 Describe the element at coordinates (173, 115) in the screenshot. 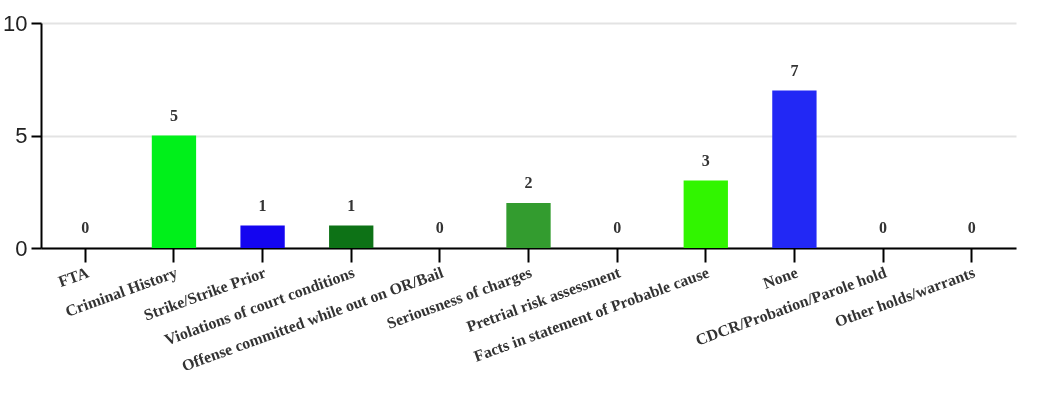

I see `data-label: 5` at that location.